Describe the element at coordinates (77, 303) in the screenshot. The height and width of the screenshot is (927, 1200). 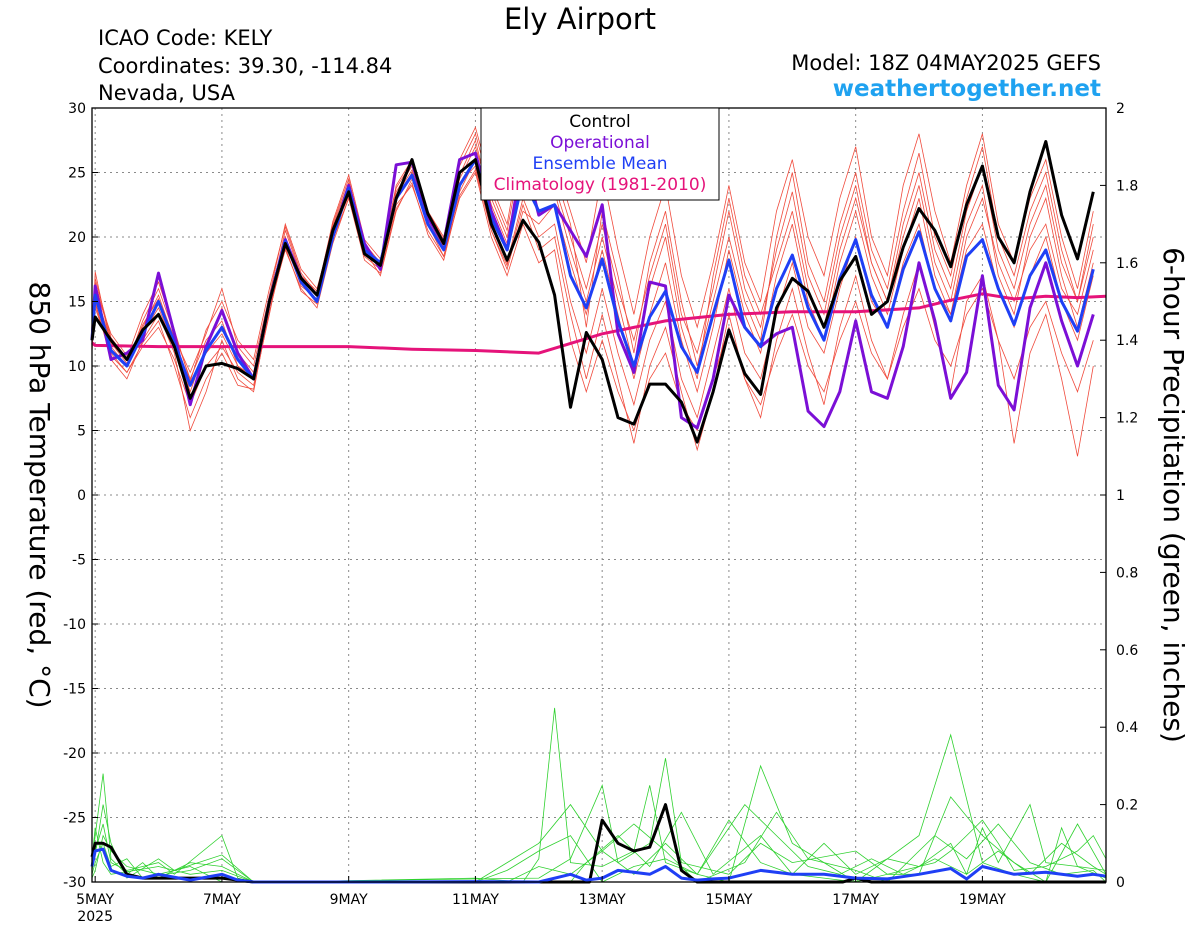
I see `y-tick-label: 15` at that location.